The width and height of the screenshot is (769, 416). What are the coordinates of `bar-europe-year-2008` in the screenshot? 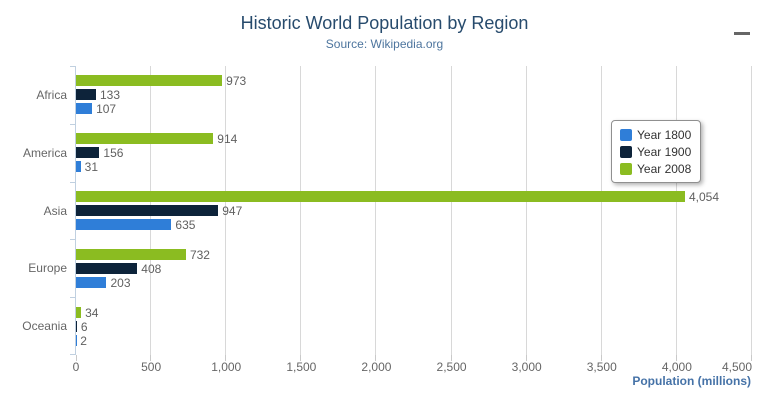 It's located at (131, 254).